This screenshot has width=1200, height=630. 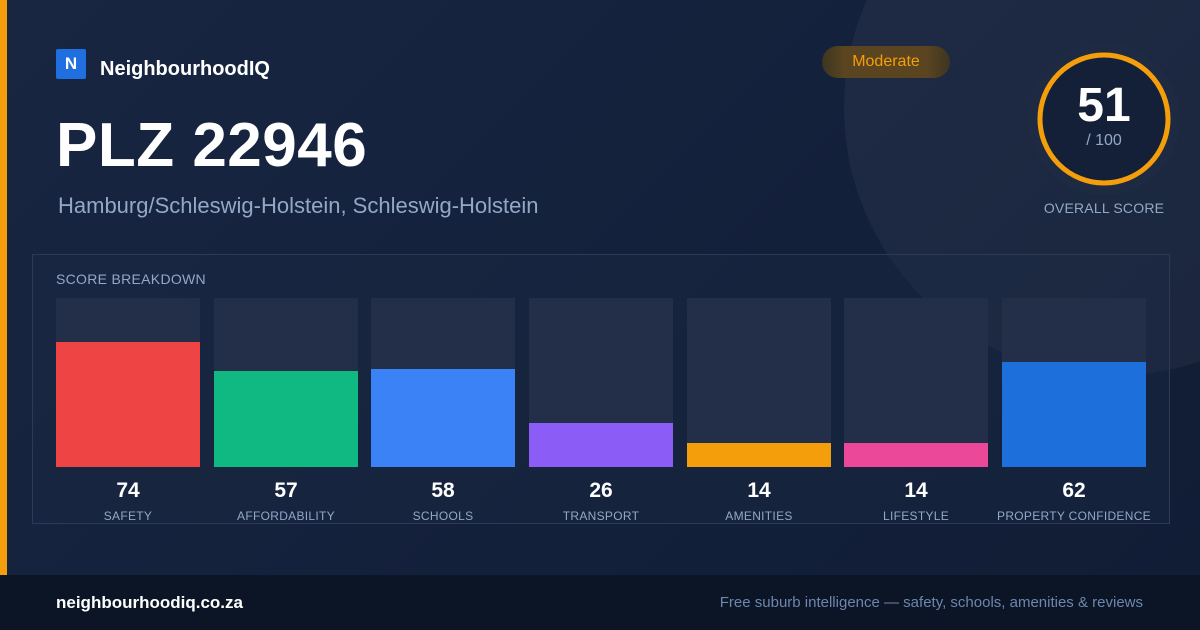 What do you see at coordinates (1104, 208) in the screenshot?
I see `overall-score-label: OVERALL SCORE` at bounding box center [1104, 208].